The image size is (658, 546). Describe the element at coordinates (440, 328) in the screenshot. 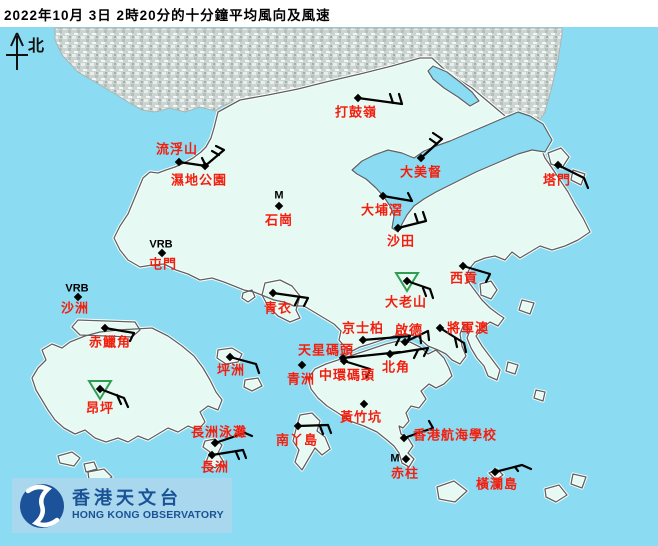

I see `station-dot-tseung-kwan-o` at that location.